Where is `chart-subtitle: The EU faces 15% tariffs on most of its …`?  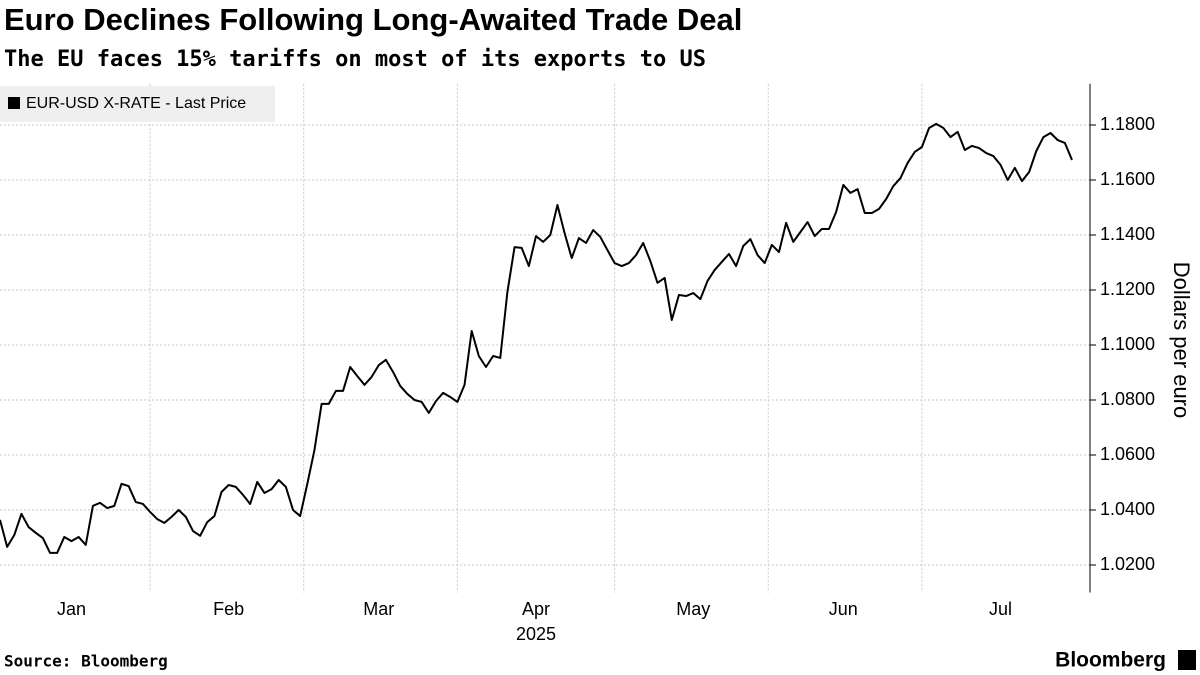 chart-subtitle: The EU faces 15% tariffs on most of its … is located at coordinates (355, 59).